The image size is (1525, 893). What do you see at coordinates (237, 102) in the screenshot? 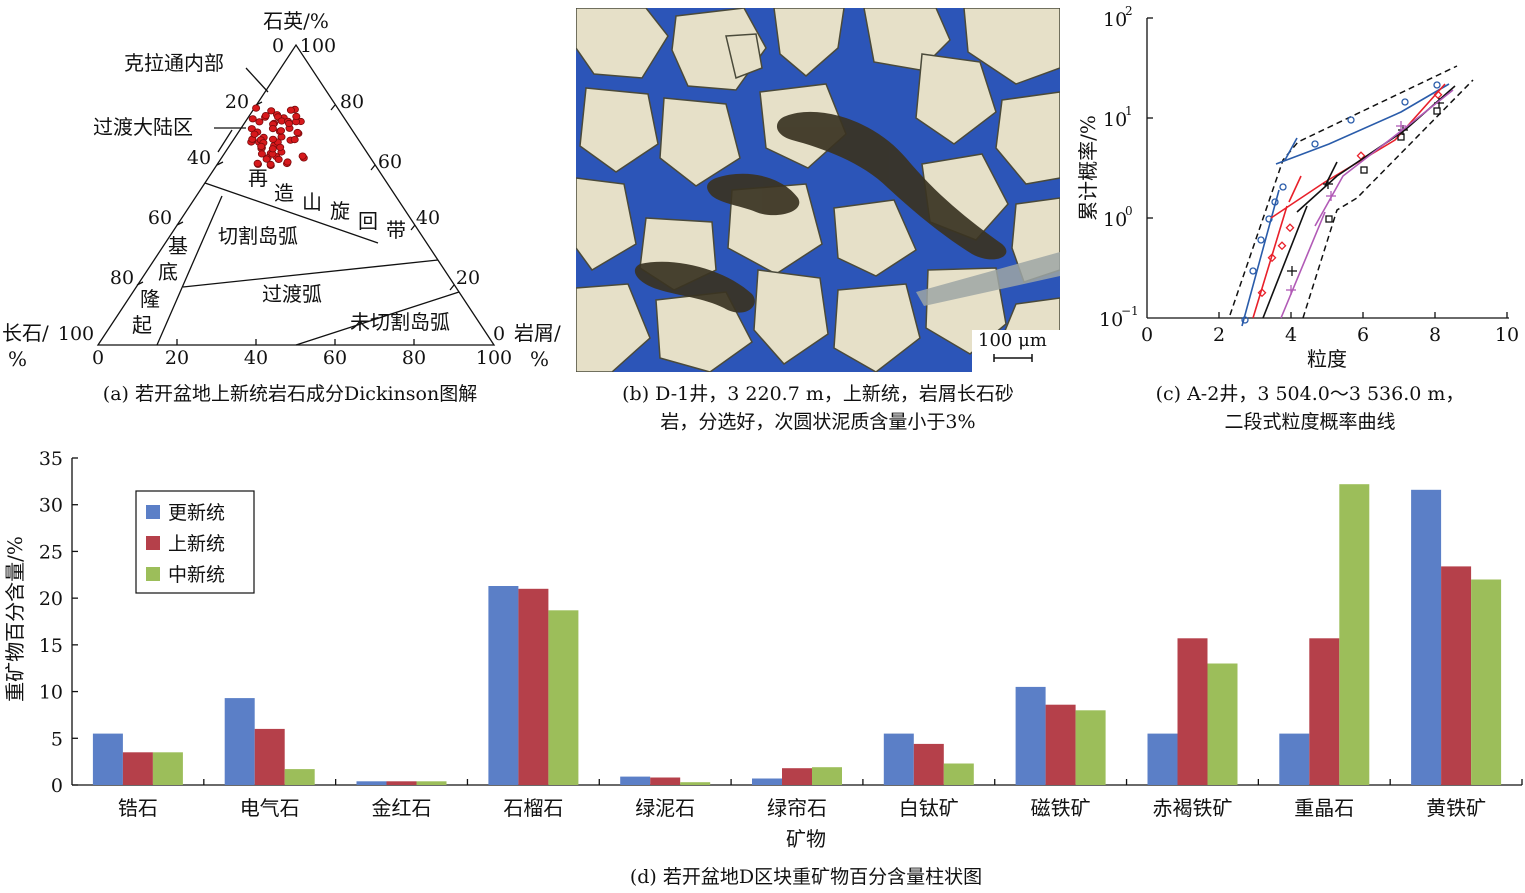
I see `left-tick-20: 20` at bounding box center [237, 102].